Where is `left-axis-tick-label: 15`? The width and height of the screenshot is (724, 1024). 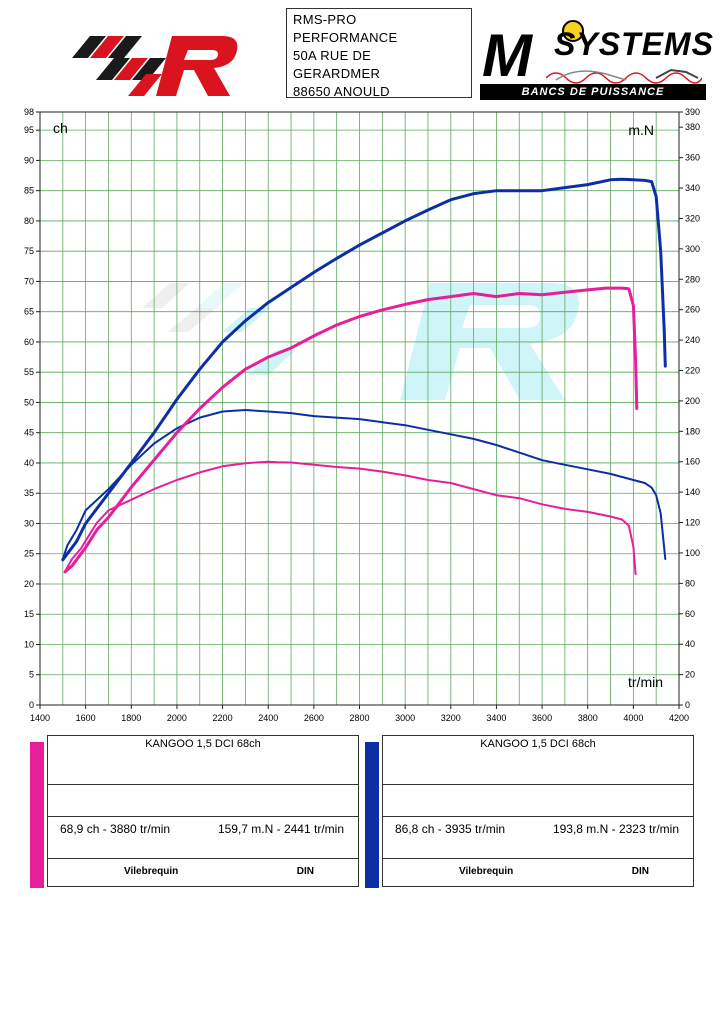 left-axis-tick-label: 15 is located at coordinates (29, 614).